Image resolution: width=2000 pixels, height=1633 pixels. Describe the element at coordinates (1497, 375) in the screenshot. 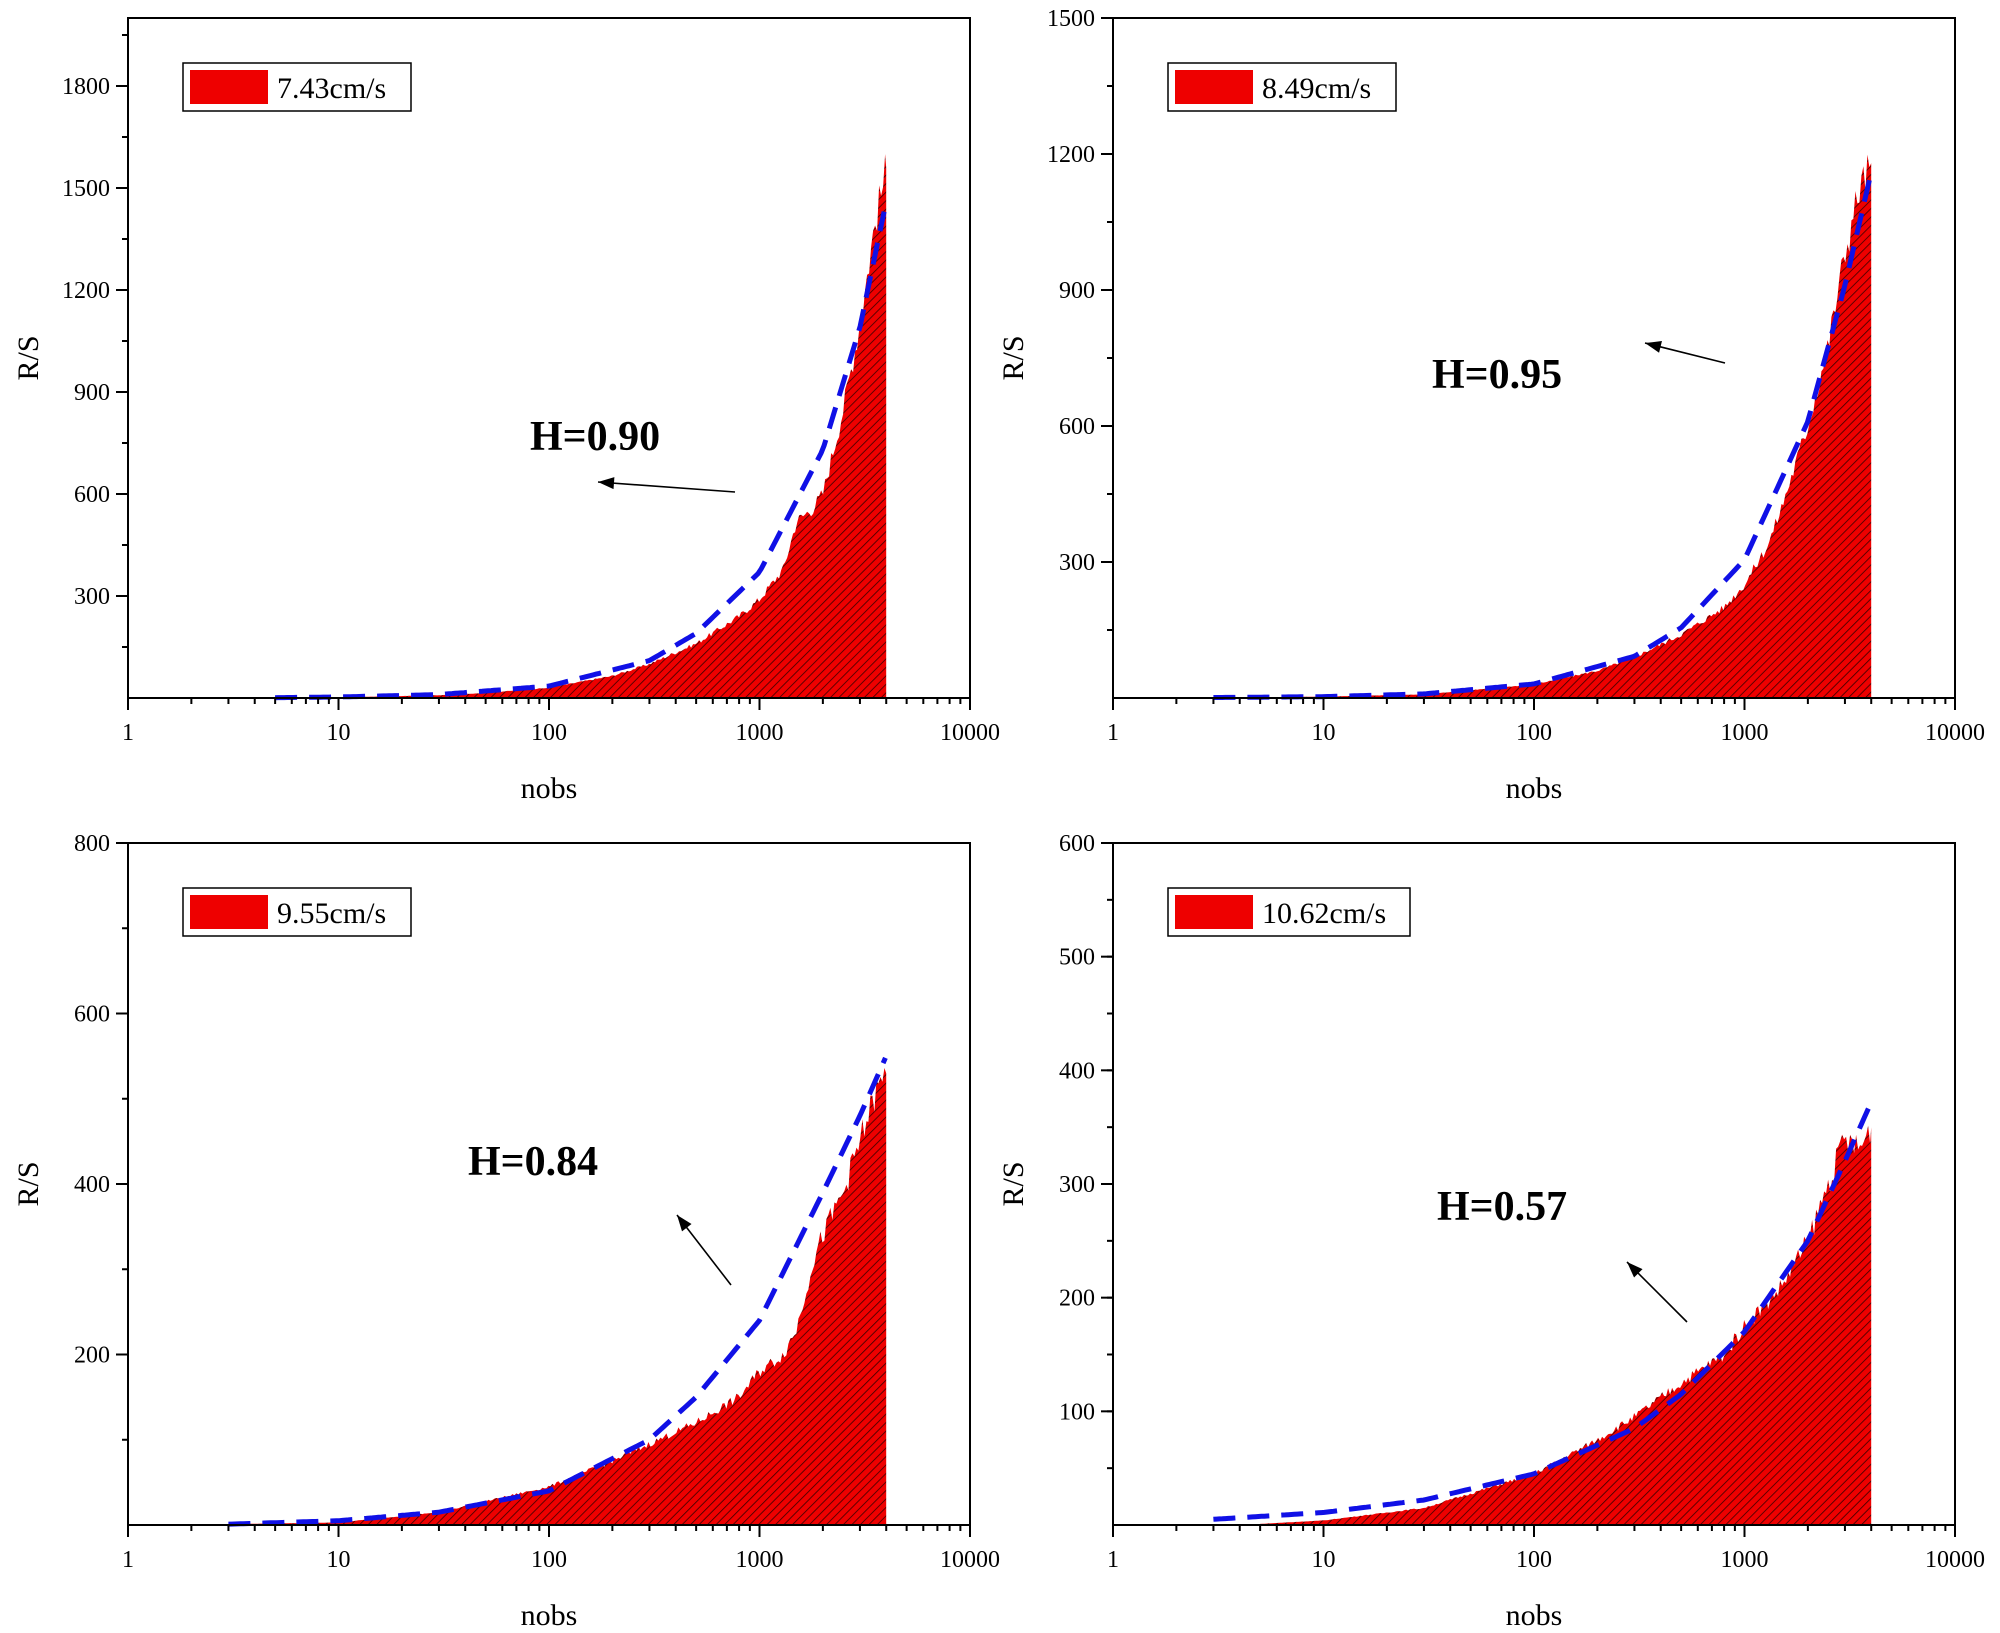

I see `hurst-annotation: H=0.95` at that location.